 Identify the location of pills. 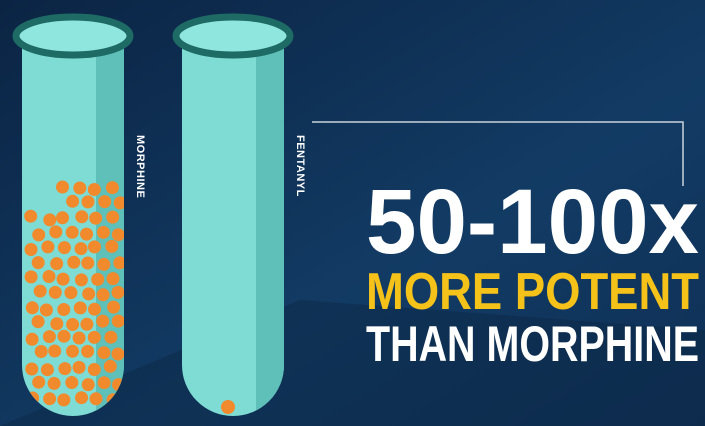
(74, 293).